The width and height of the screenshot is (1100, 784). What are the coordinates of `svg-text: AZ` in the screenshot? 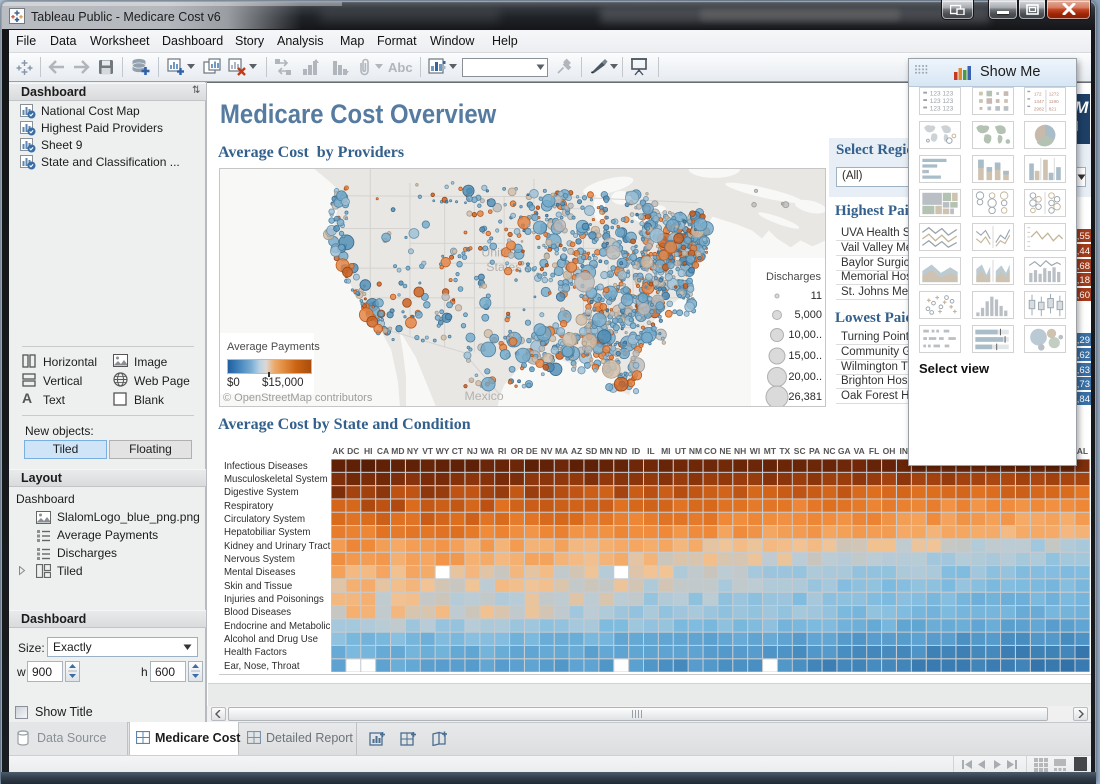 It's located at (576, 451).